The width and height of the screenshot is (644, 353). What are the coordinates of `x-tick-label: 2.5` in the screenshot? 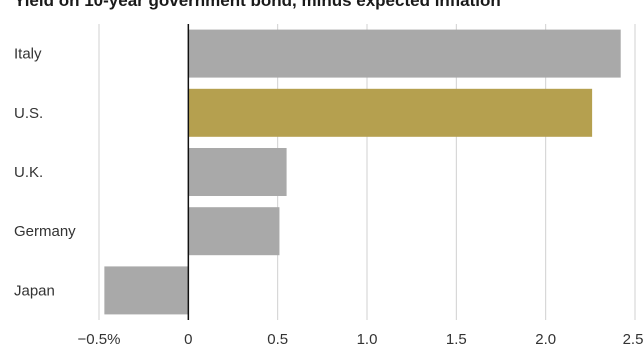 It's located at (633, 339).